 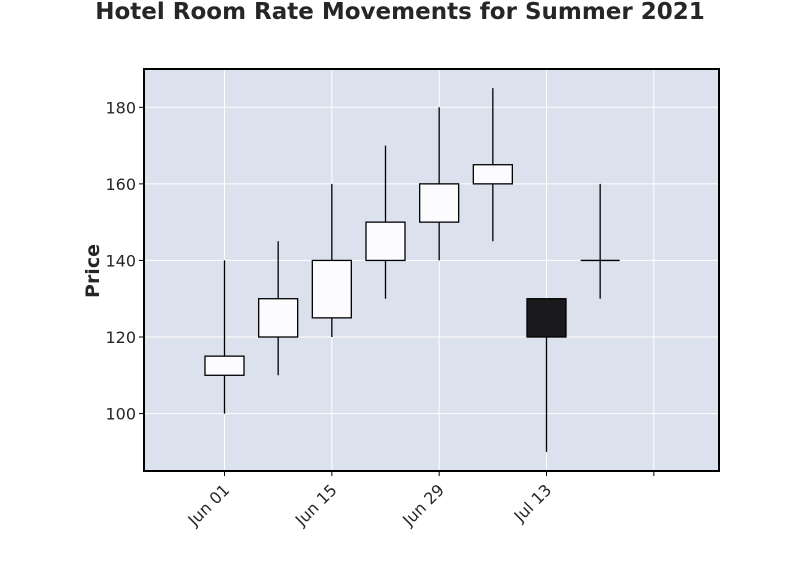 I want to click on x-tick-label: Jul 13, so click(x=533, y=503).